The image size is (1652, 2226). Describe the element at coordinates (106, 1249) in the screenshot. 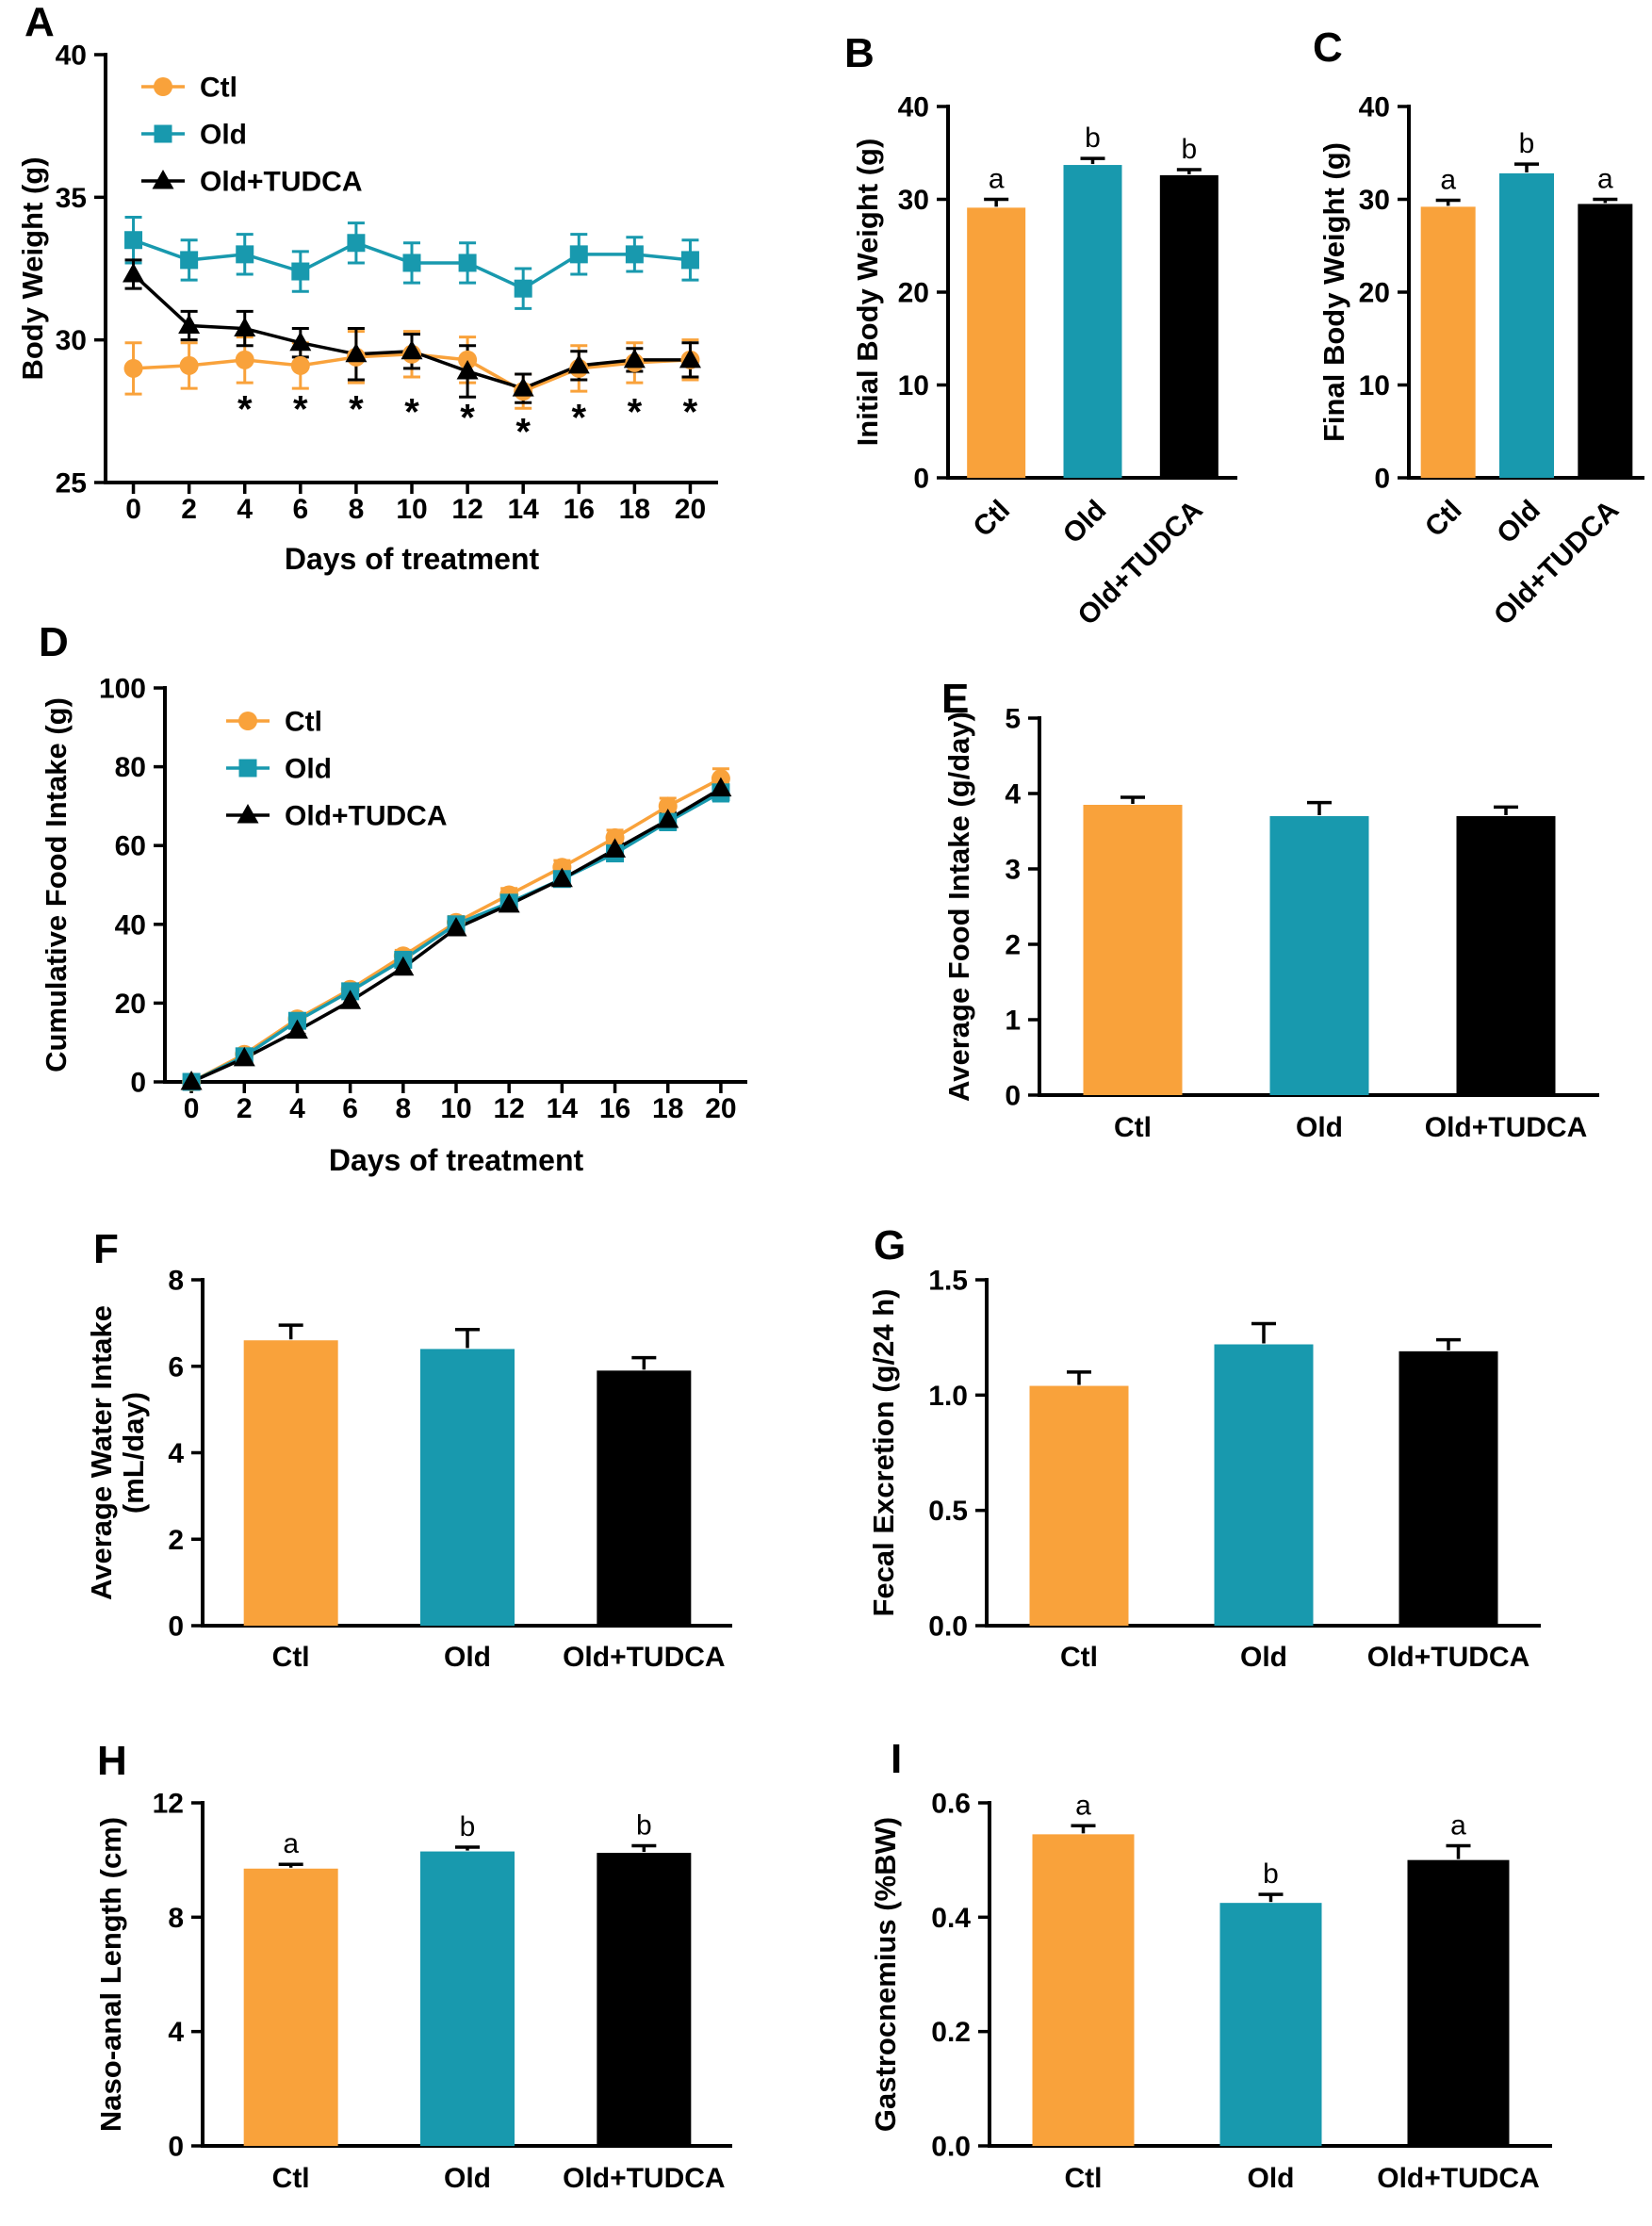

I see `panel-f-letter: F` at that location.